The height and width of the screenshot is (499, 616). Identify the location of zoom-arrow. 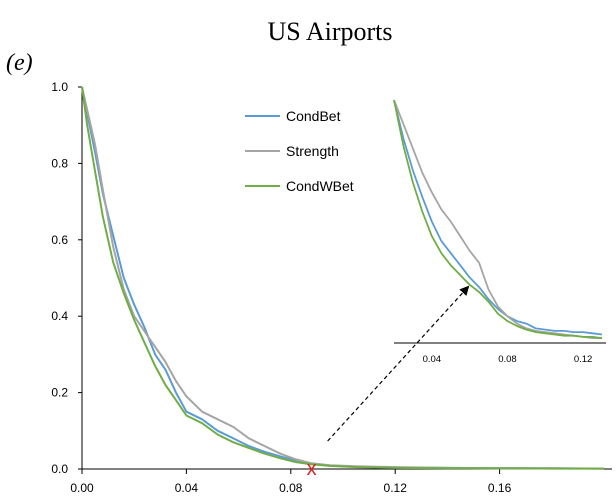
(398, 363).